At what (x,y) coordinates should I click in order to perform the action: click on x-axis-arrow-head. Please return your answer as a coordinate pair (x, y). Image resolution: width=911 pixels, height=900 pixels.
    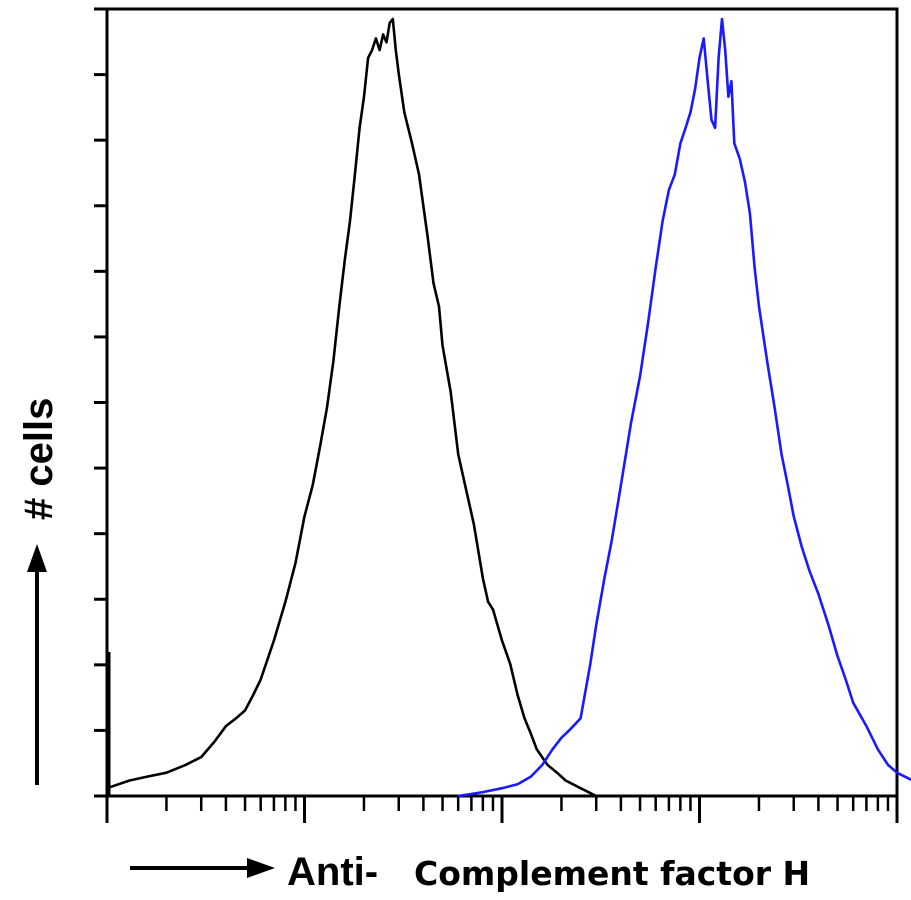
    Looking at the image, I should click on (261, 868).